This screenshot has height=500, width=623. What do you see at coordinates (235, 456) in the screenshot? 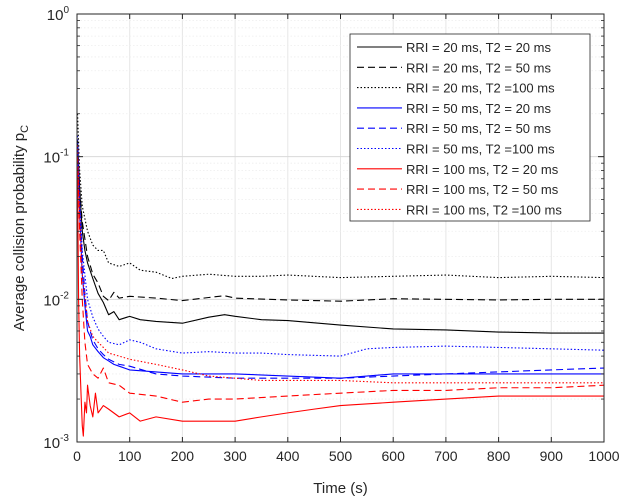
I see `x-tick-label: 300` at bounding box center [235, 456].